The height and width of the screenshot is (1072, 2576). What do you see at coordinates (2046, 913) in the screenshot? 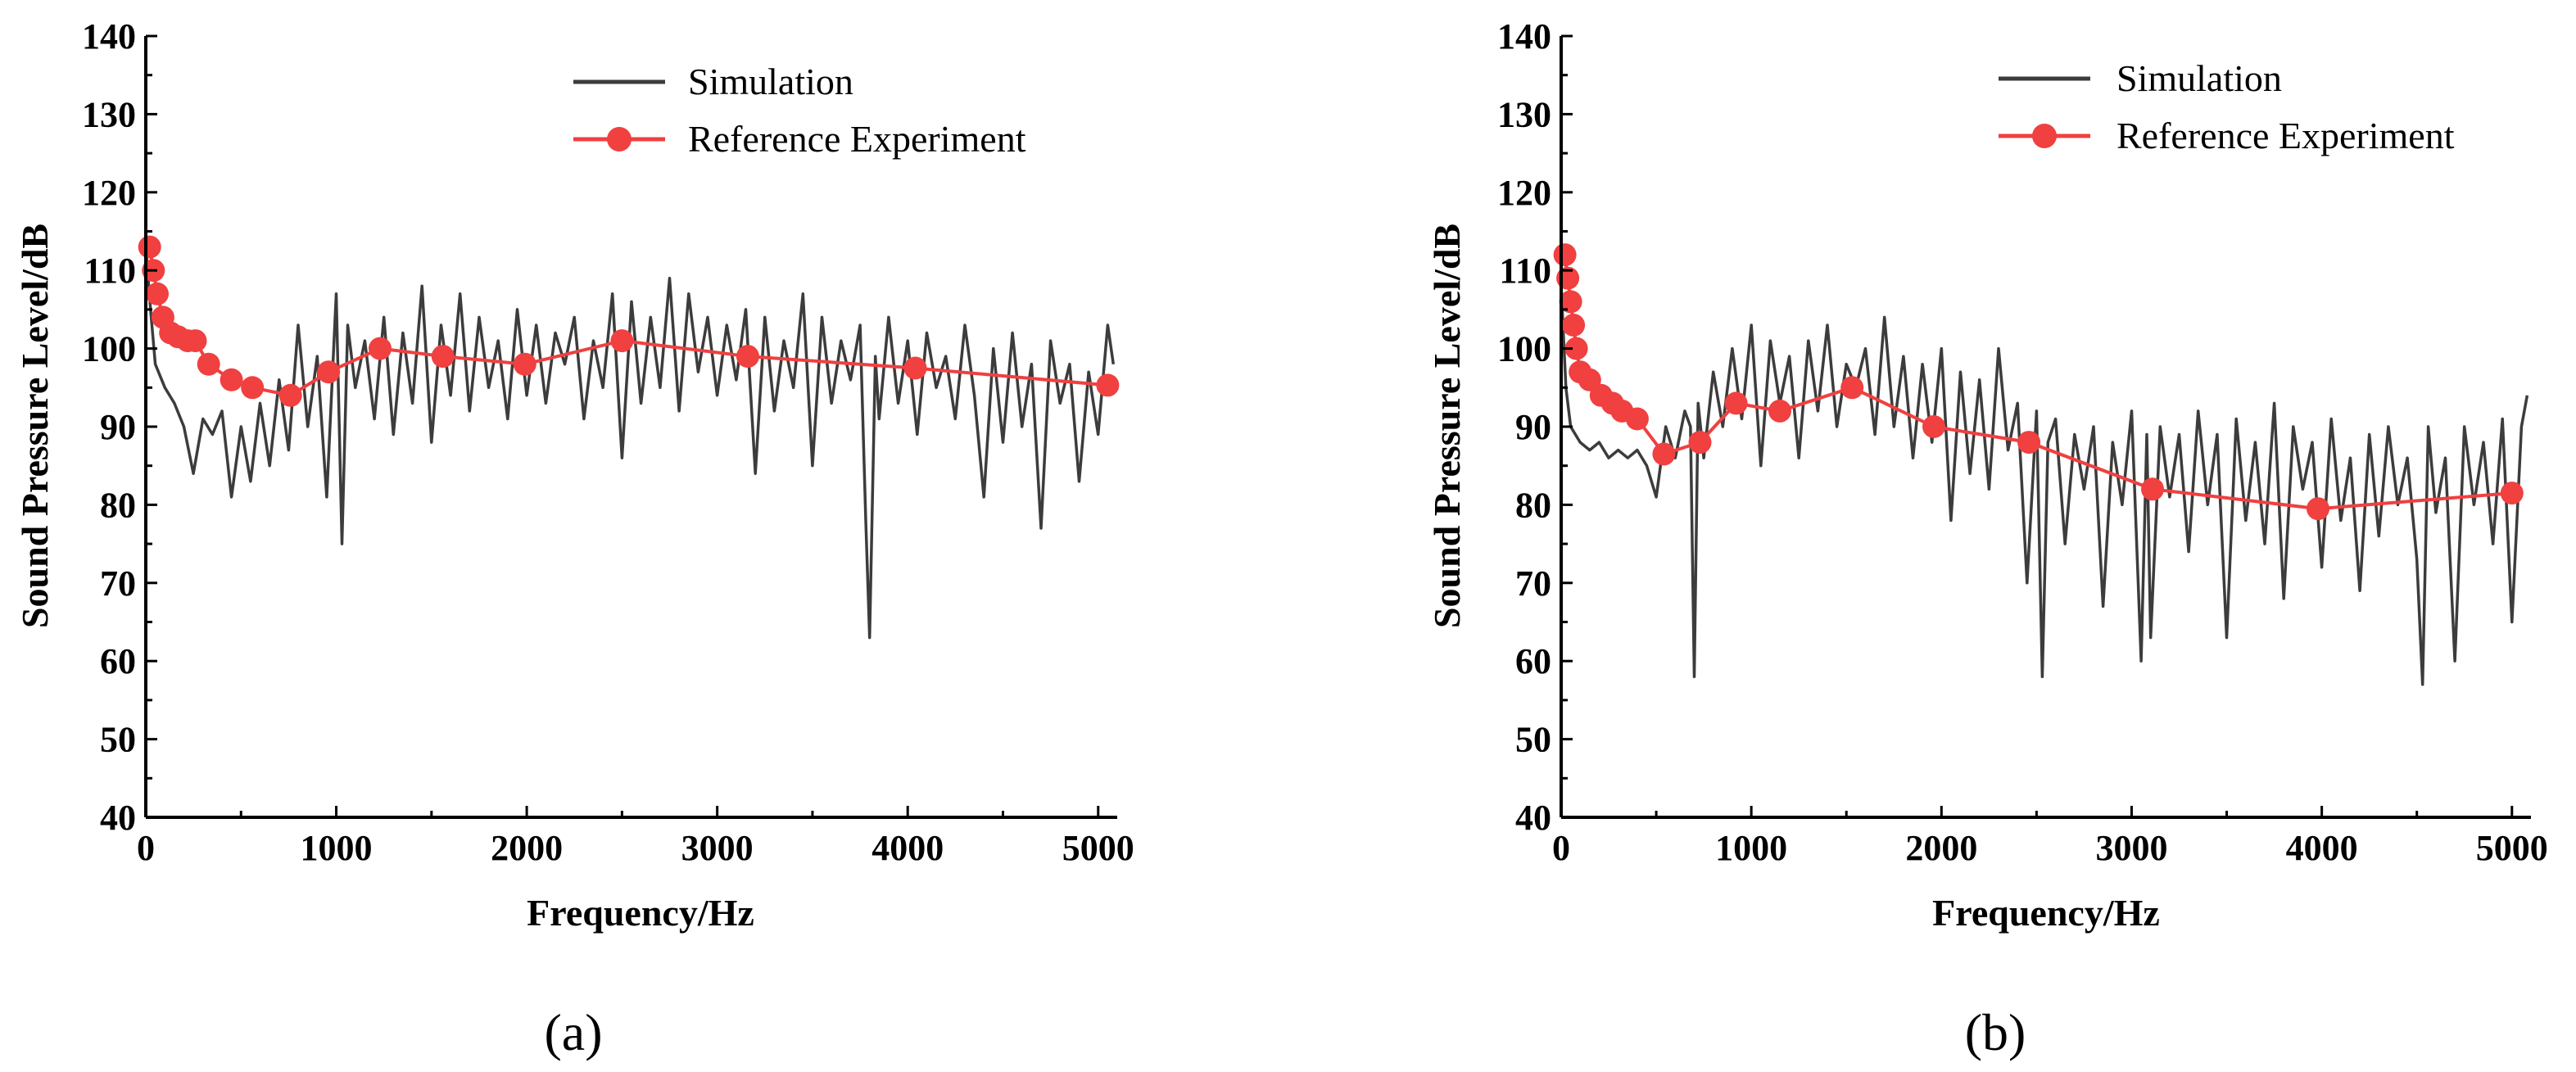
I see `x-axis-title-b: Frequency/Hz` at bounding box center [2046, 913].